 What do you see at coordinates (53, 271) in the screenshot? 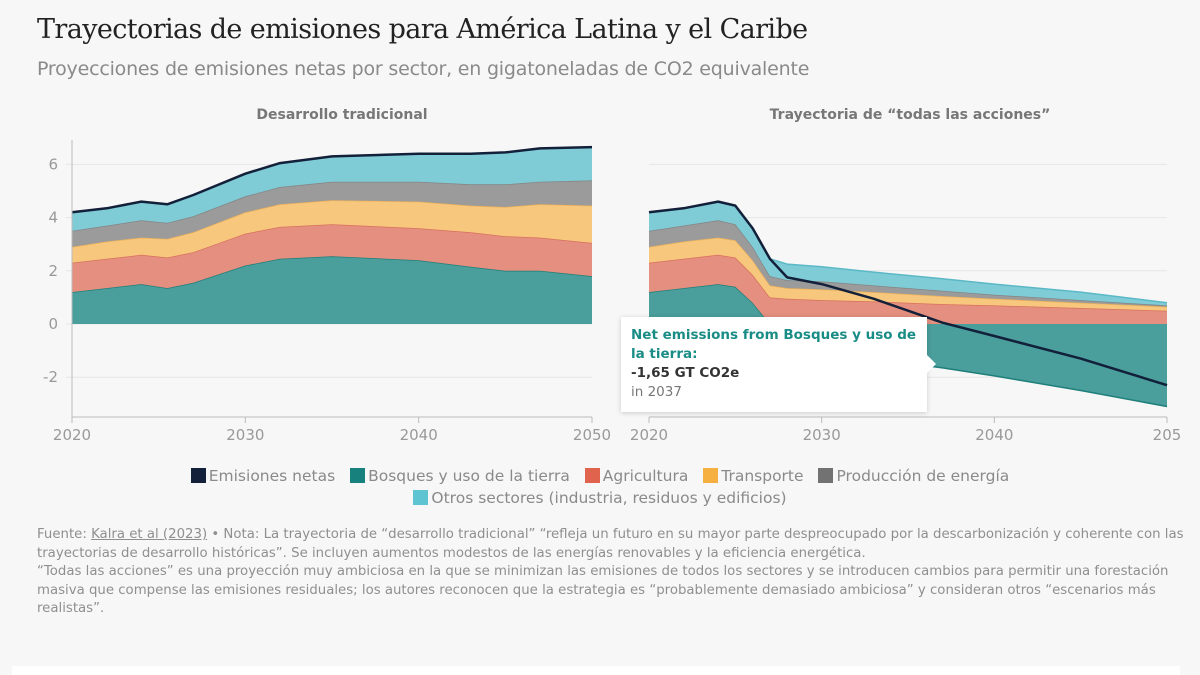
I see `y-tick-label: 2` at bounding box center [53, 271].